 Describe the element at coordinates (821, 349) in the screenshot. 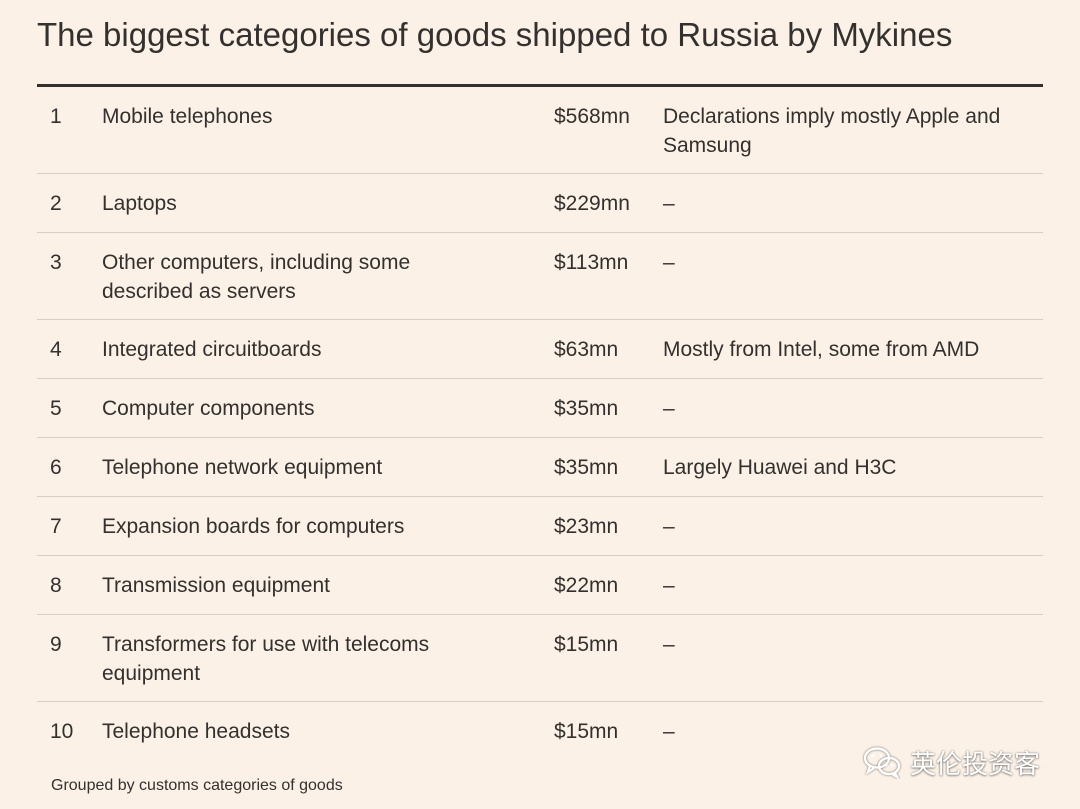

I see `note-cell: Mostly from Intel, some from AMD` at that location.